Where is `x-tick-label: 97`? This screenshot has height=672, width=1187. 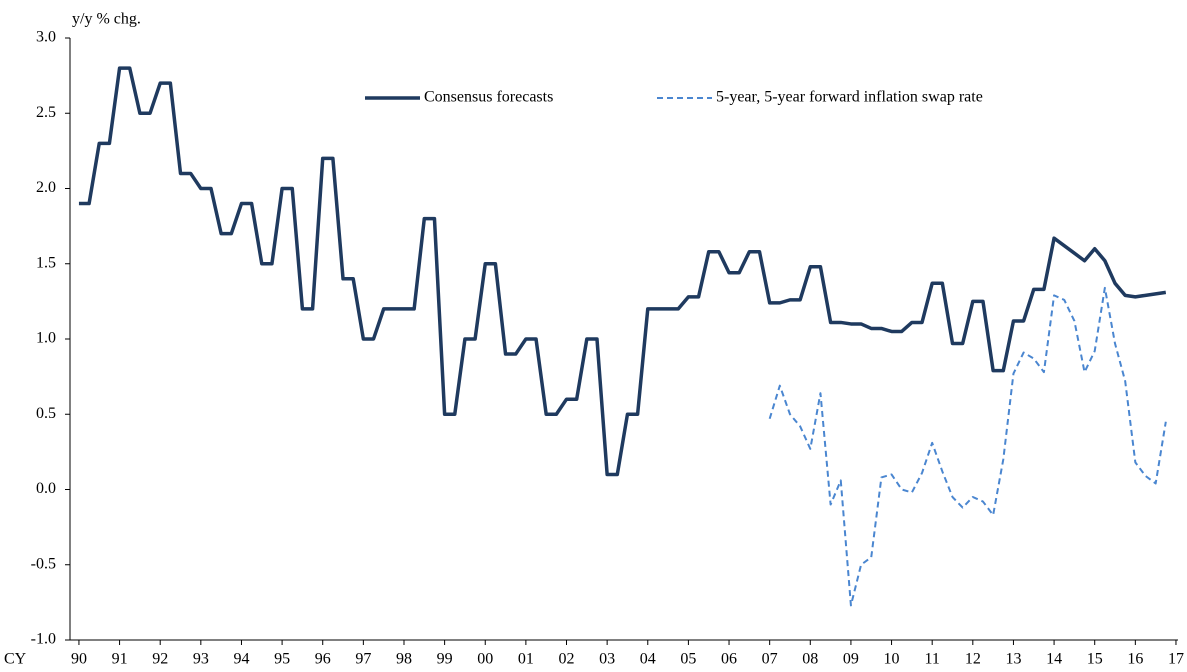 x-tick-label: 97 is located at coordinates (363, 659).